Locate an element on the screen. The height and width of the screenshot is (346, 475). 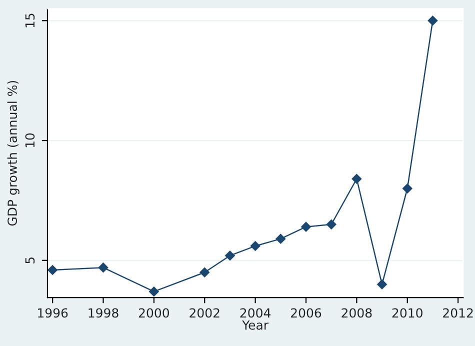
x-tick-label: 2006 is located at coordinates (306, 313).